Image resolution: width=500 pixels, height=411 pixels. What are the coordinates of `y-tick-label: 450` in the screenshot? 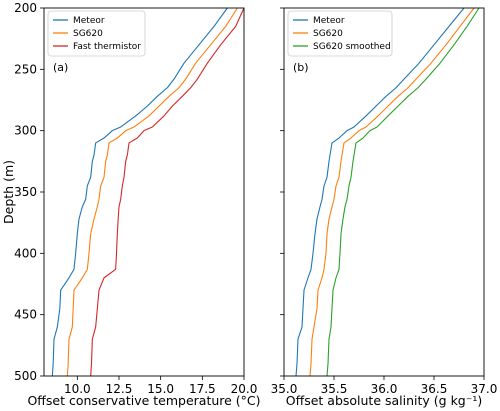 It's located at (25, 315).